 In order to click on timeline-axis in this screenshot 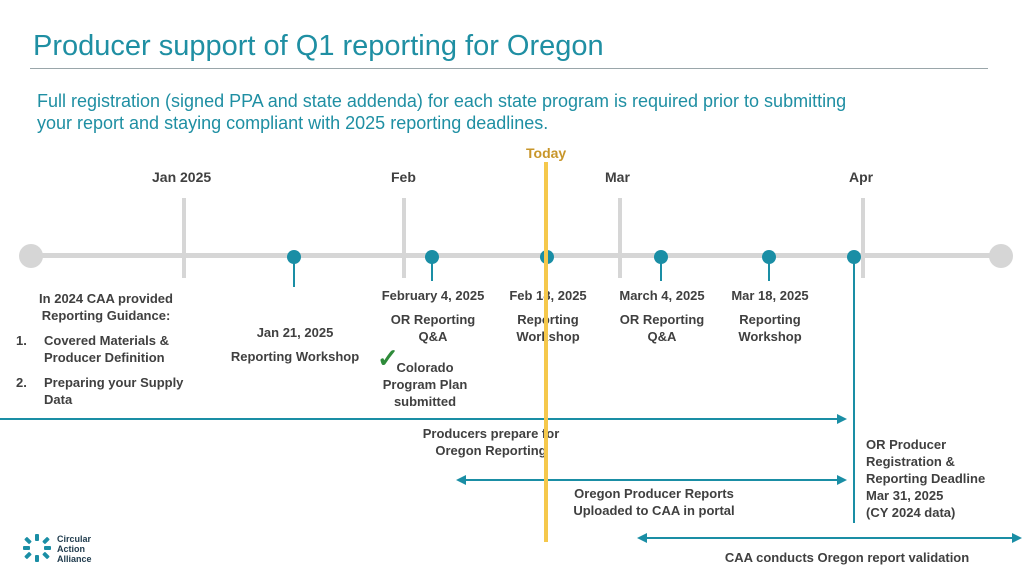, I will do `click(516, 255)`.